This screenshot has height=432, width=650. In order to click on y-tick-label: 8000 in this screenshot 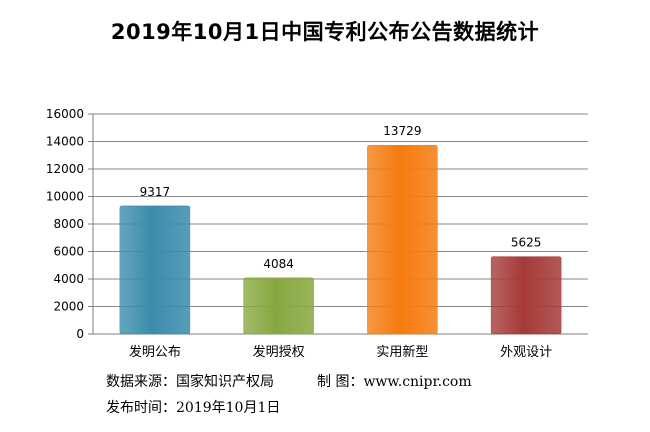, I will do `click(68, 224)`.